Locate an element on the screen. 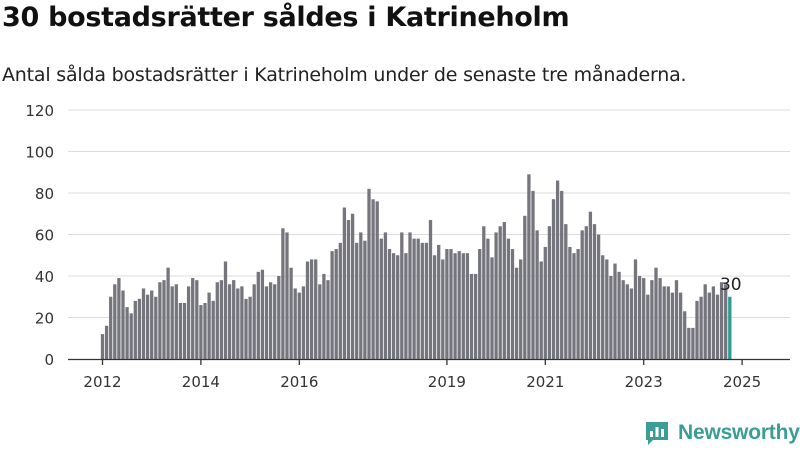  bar-latest is located at coordinates (730, 327).